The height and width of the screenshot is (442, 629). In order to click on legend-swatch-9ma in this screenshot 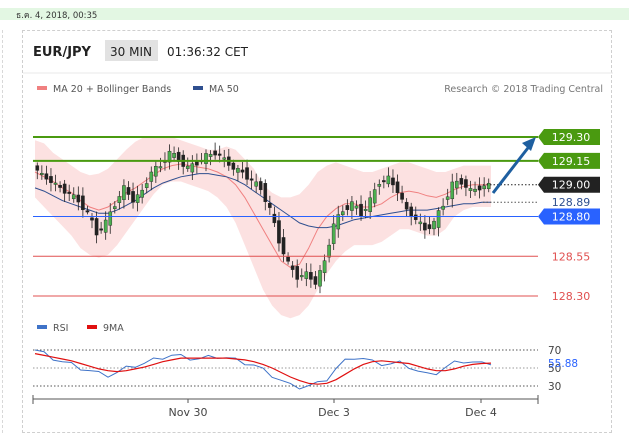, I will do `click(92, 327)`.